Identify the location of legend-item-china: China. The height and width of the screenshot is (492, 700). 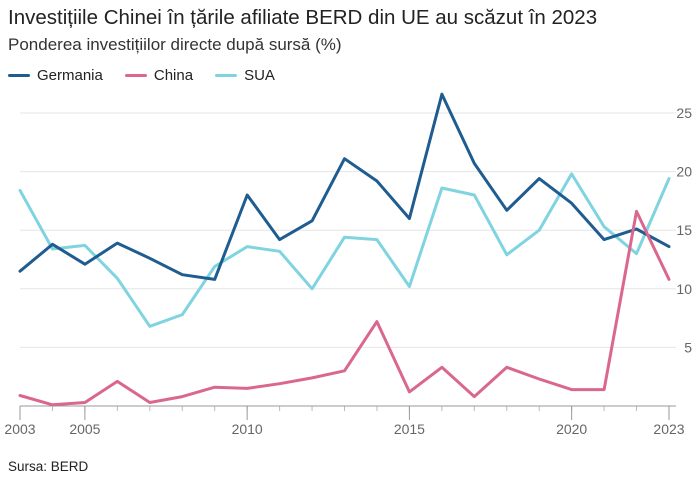
(159, 75).